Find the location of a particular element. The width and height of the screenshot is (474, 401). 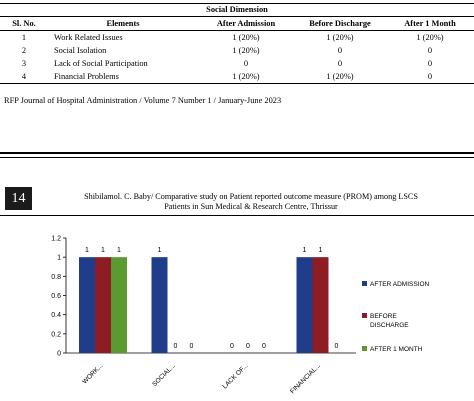

y-tick-label: 0.2 is located at coordinates (56, 334).